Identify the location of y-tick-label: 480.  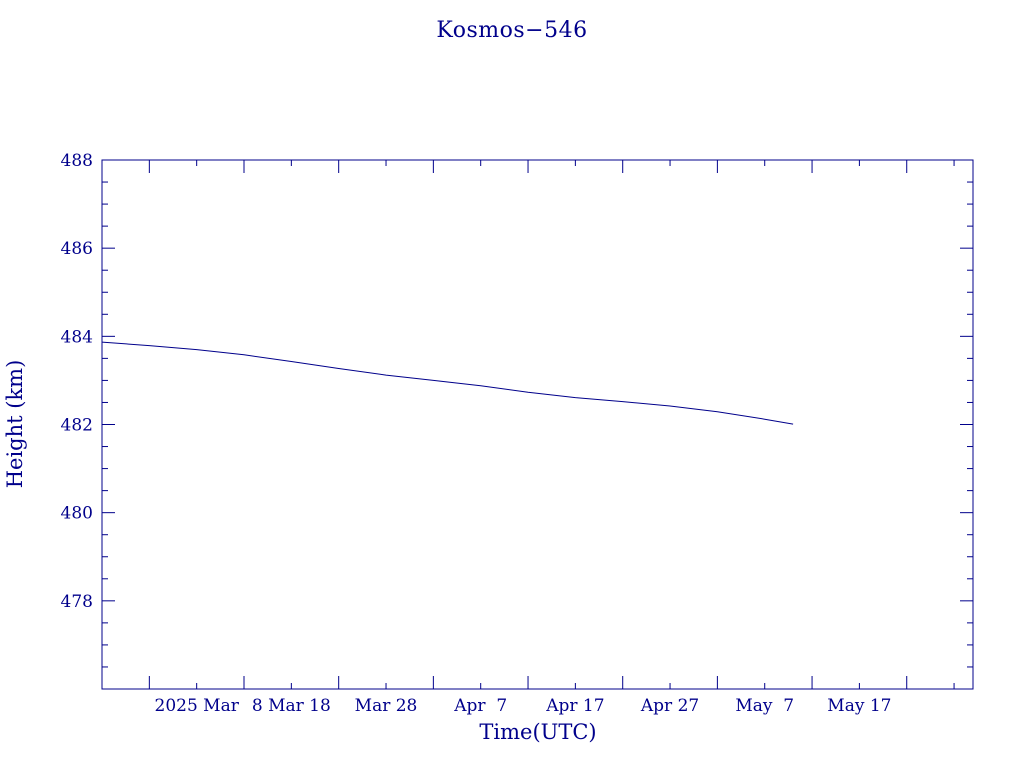
(77, 514).